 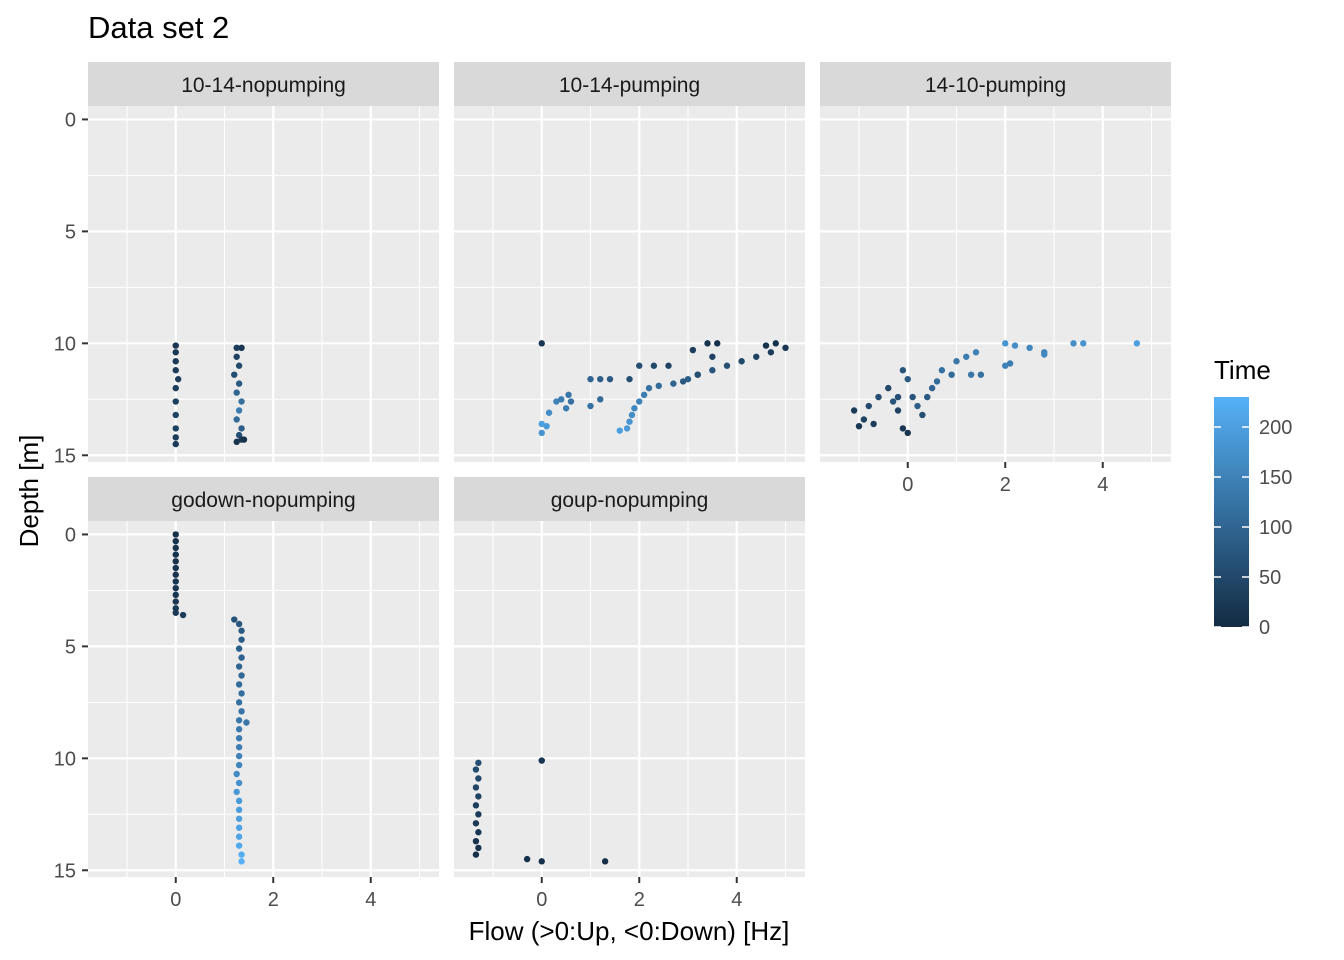 I want to click on y-tick-label: 15, so click(x=65, y=456).